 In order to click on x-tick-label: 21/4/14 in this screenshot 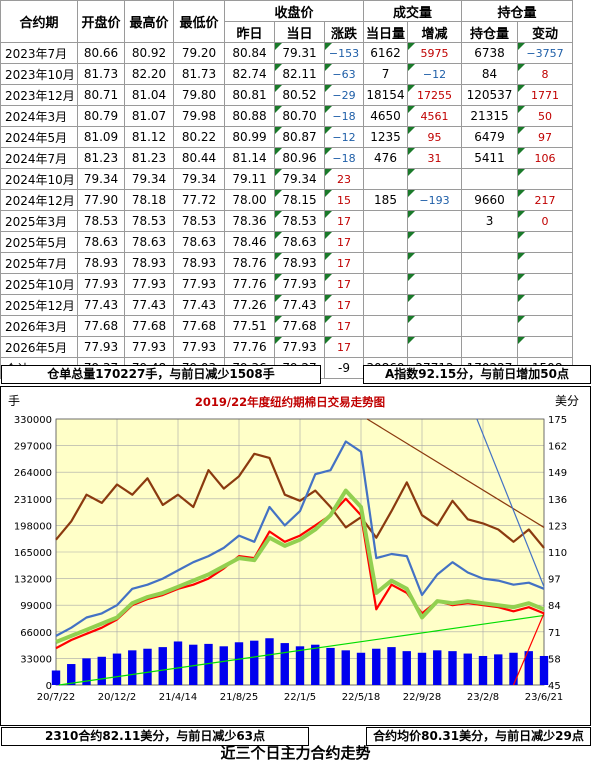, I will do `click(178, 697)`.